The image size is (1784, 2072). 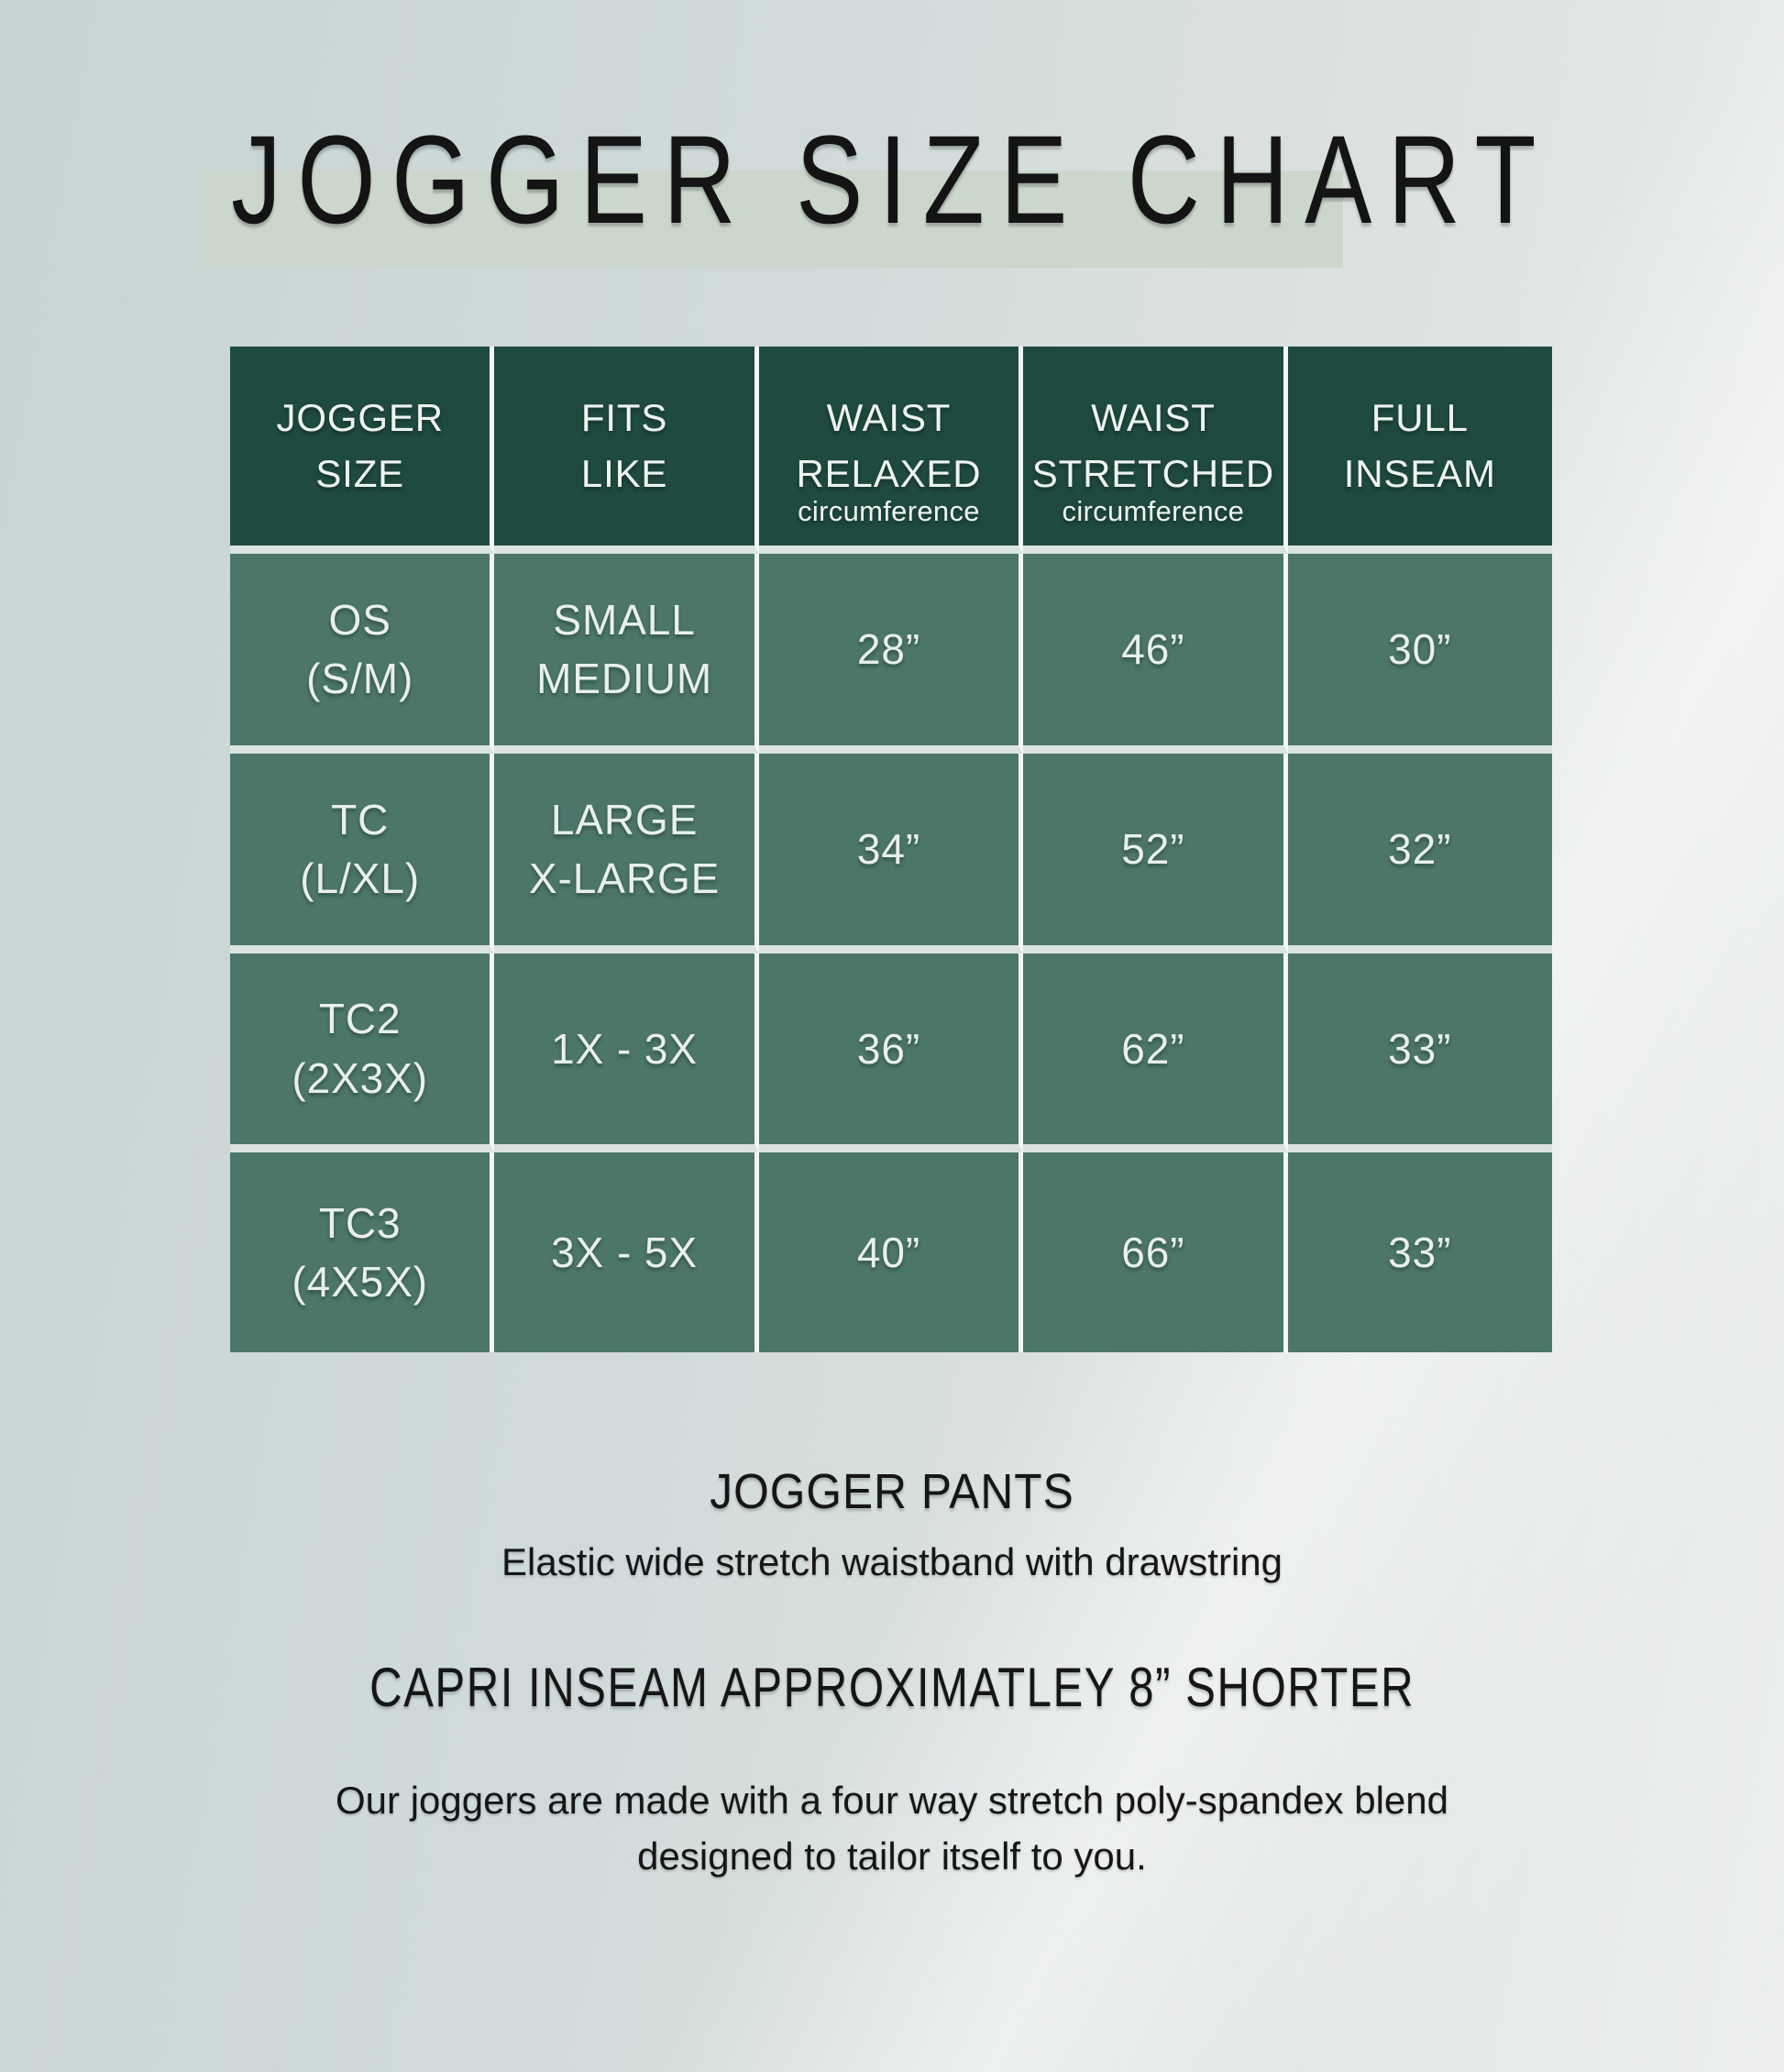 I want to click on cell-fits-like: LARGE X-LARGE, so click(x=627, y=853).